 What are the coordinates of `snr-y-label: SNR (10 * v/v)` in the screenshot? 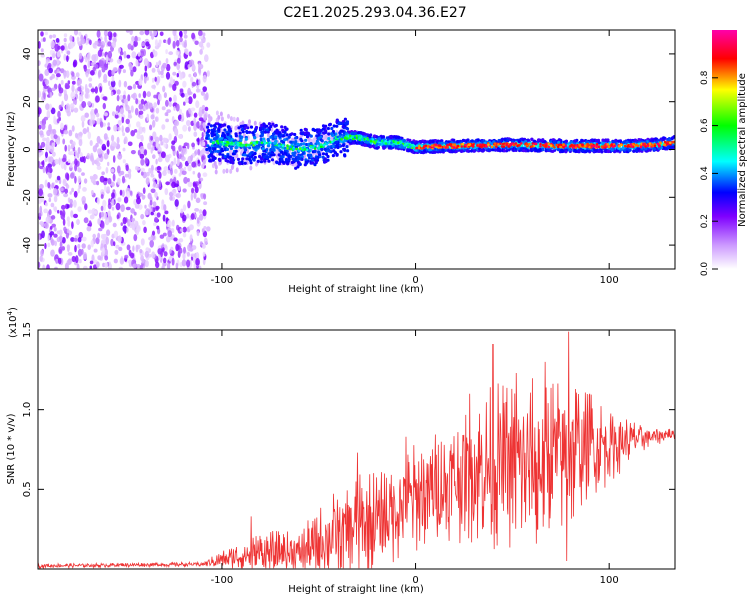 It's located at (11, 448).